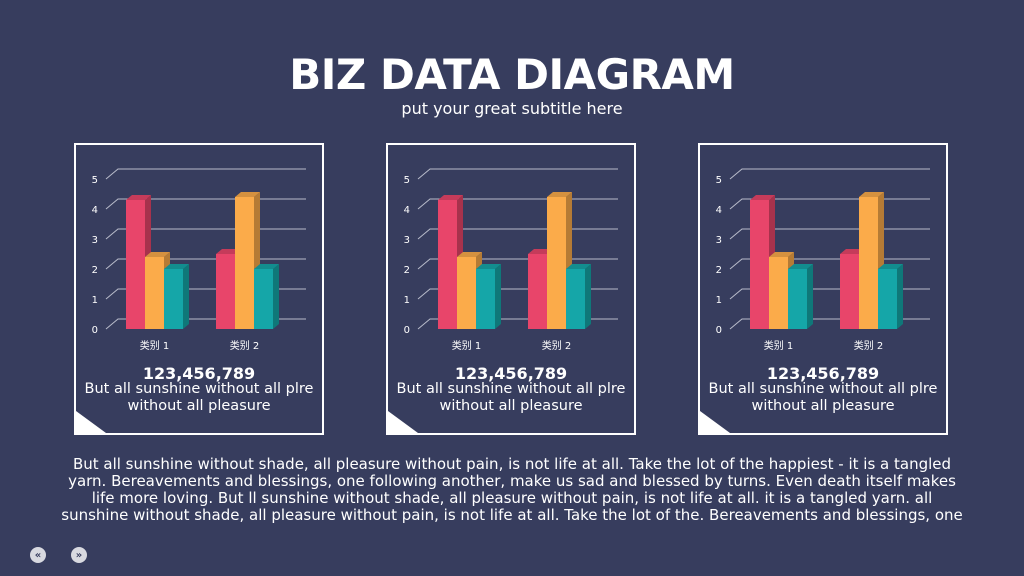 This screenshot has height=576, width=1024. What do you see at coordinates (511, 260) in the screenshot?
I see `bar-chart-2: 0 1 2 3 4 5 类别 1 类别 2` at bounding box center [511, 260].